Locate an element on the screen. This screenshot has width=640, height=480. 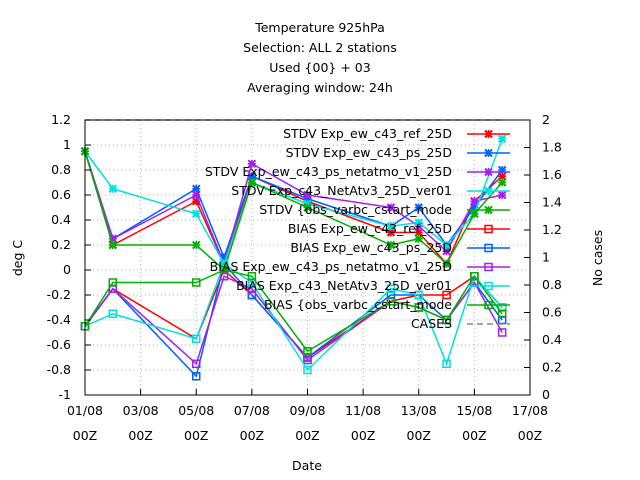
legend-label: BIAS Exp_ew_c43_ref_25D is located at coordinates (370, 228).